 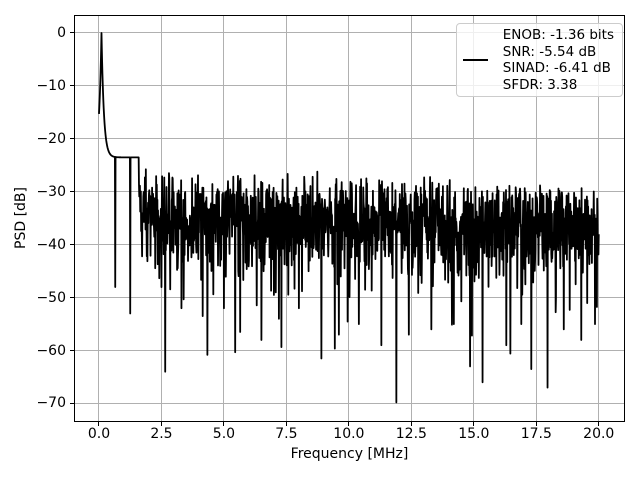 I want to click on y-tick-label: 0, so click(x=61, y=32).